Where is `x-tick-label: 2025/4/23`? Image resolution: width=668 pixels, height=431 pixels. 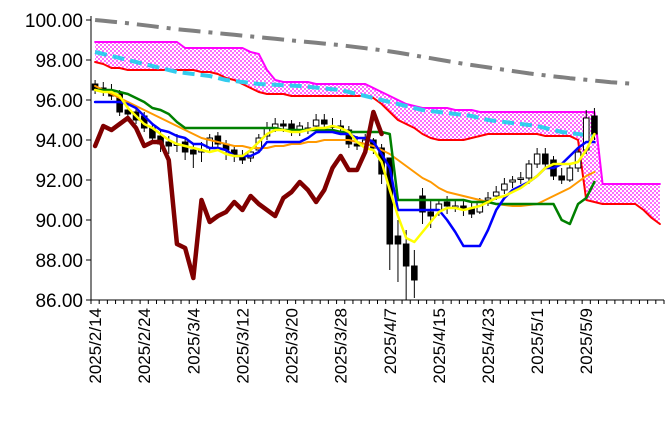 x-tick-label: 2025/4/23 is located at coordinates (488, 346).